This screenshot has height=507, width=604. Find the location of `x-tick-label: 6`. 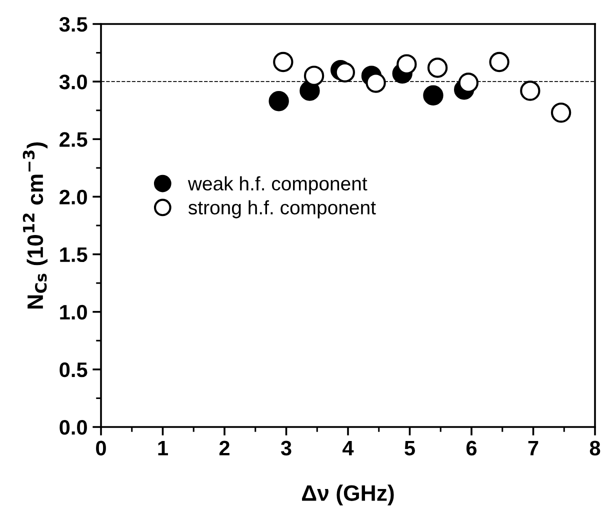

x-tick-label: 6 is located at coordinates (471, 448).